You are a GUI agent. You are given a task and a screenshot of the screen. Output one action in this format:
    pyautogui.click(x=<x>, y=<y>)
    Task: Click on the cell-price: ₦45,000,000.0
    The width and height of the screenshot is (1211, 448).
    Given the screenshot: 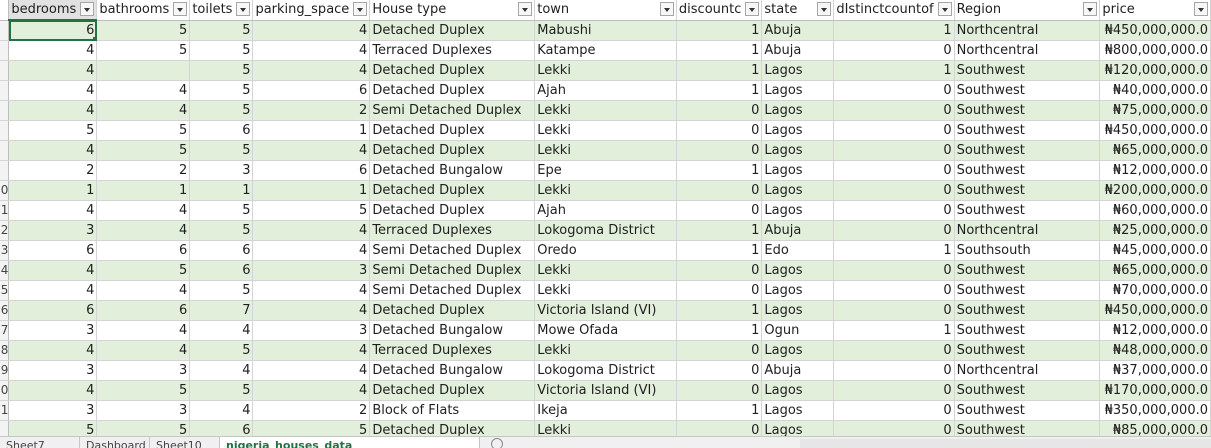 What is the action you would take?
    pyautogui.click(x=1155, y=250)
    